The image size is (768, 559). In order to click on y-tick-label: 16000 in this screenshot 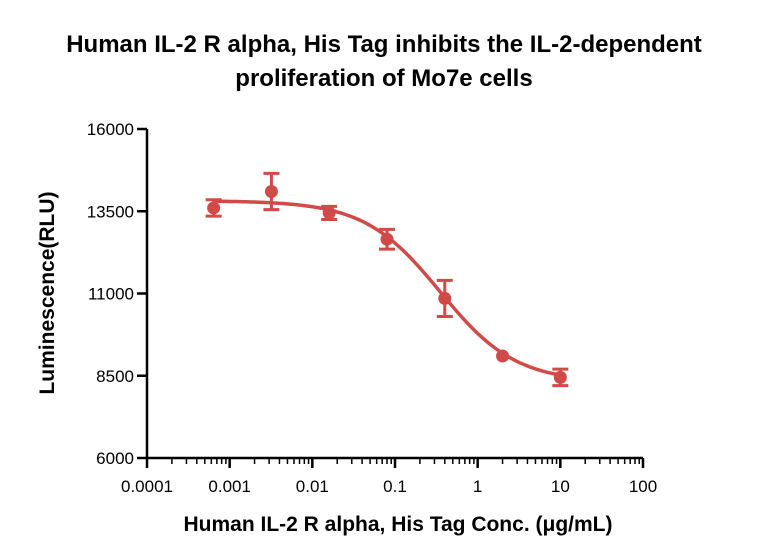, I will do `click(110, 129)`.